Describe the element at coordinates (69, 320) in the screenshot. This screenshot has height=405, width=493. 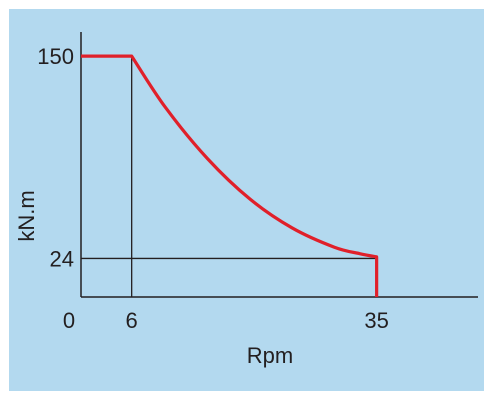
I see `x-tick-label: 0` at that location.